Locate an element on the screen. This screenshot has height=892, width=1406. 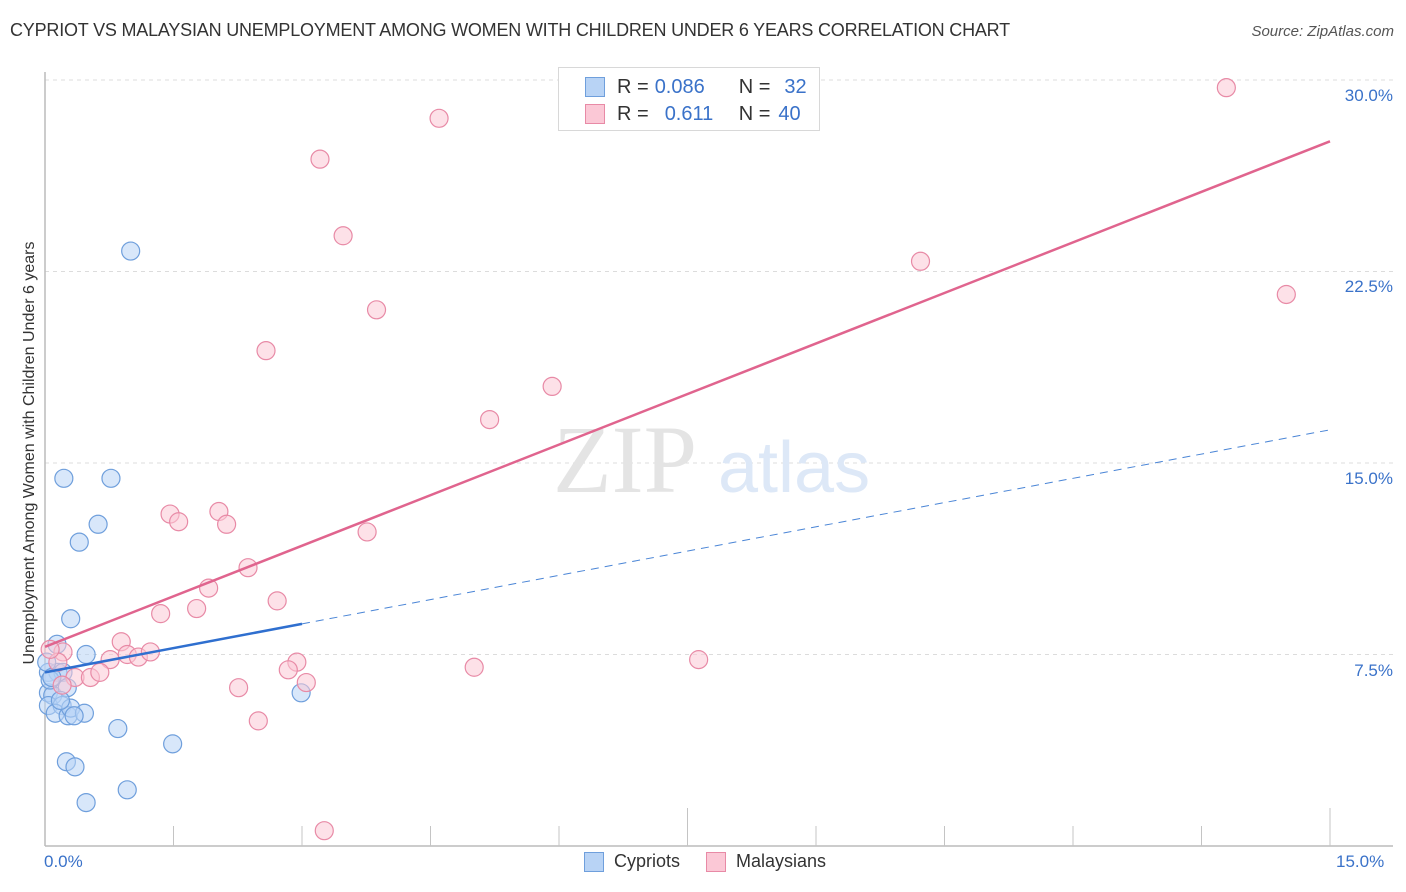
x-tick-0: 0.0% is located at coordinates (63, 861).